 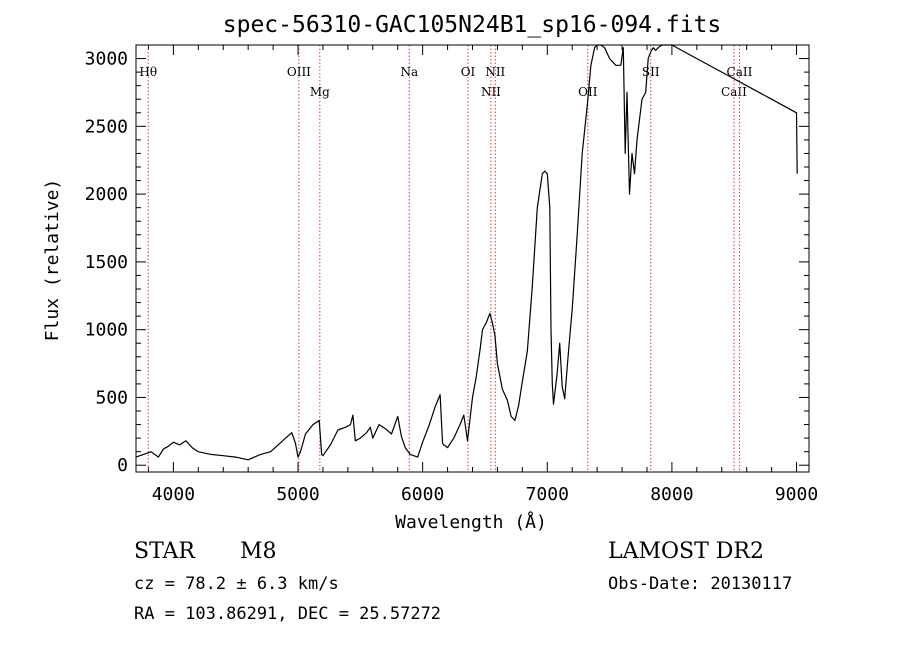 I want to click on spectral-line-label: OI, so click(x=468, y=72).